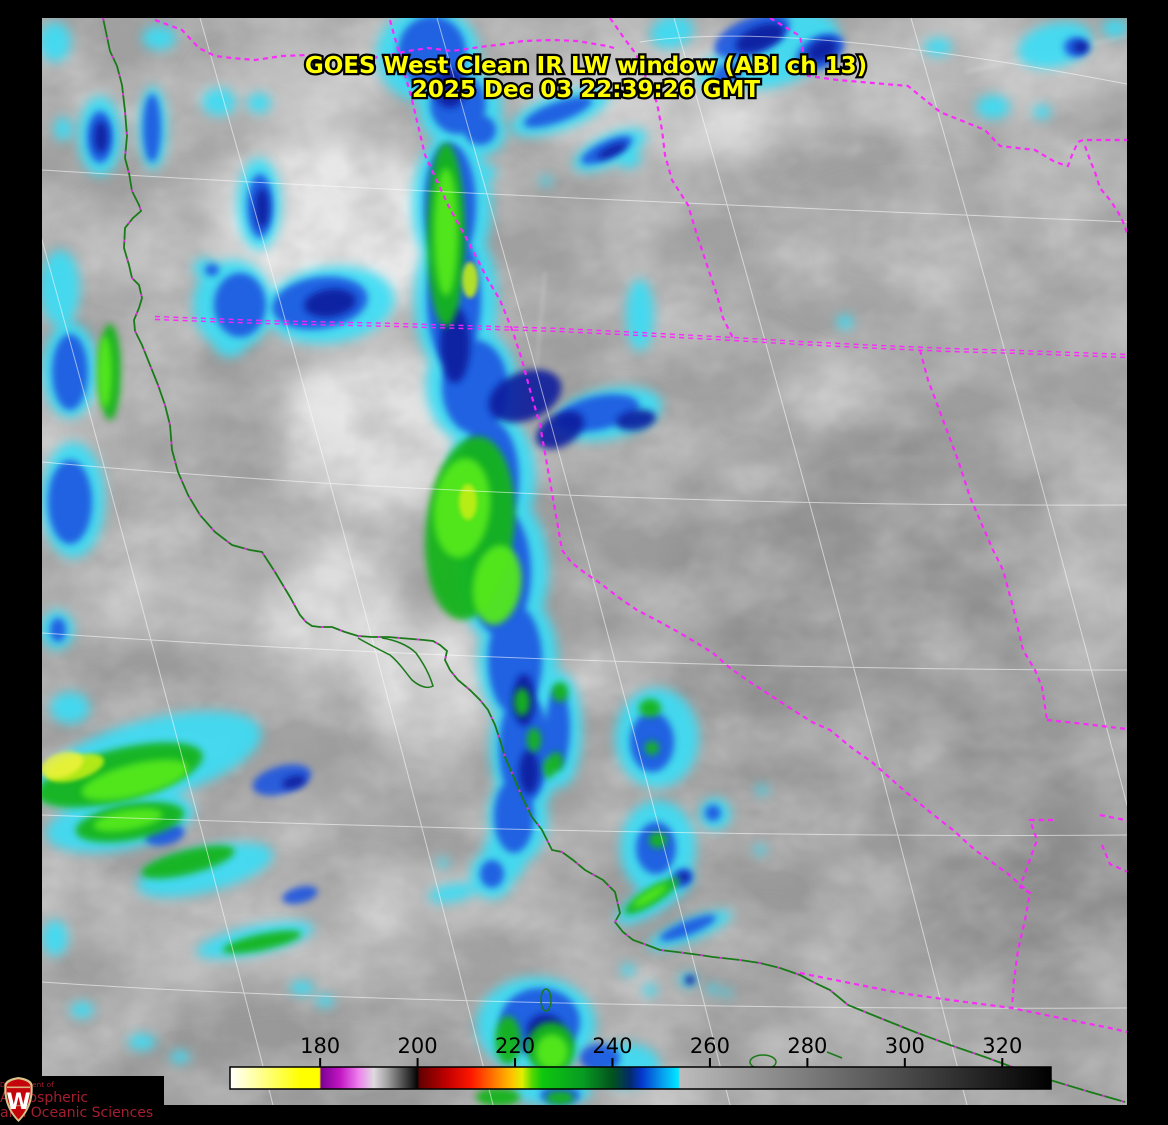 This screenshot has height=1125, width=1168. Describe the element at coordinates (77, 1112) in the screenshot. I see `logo-line2: and Oceanic Sciences` at that location.